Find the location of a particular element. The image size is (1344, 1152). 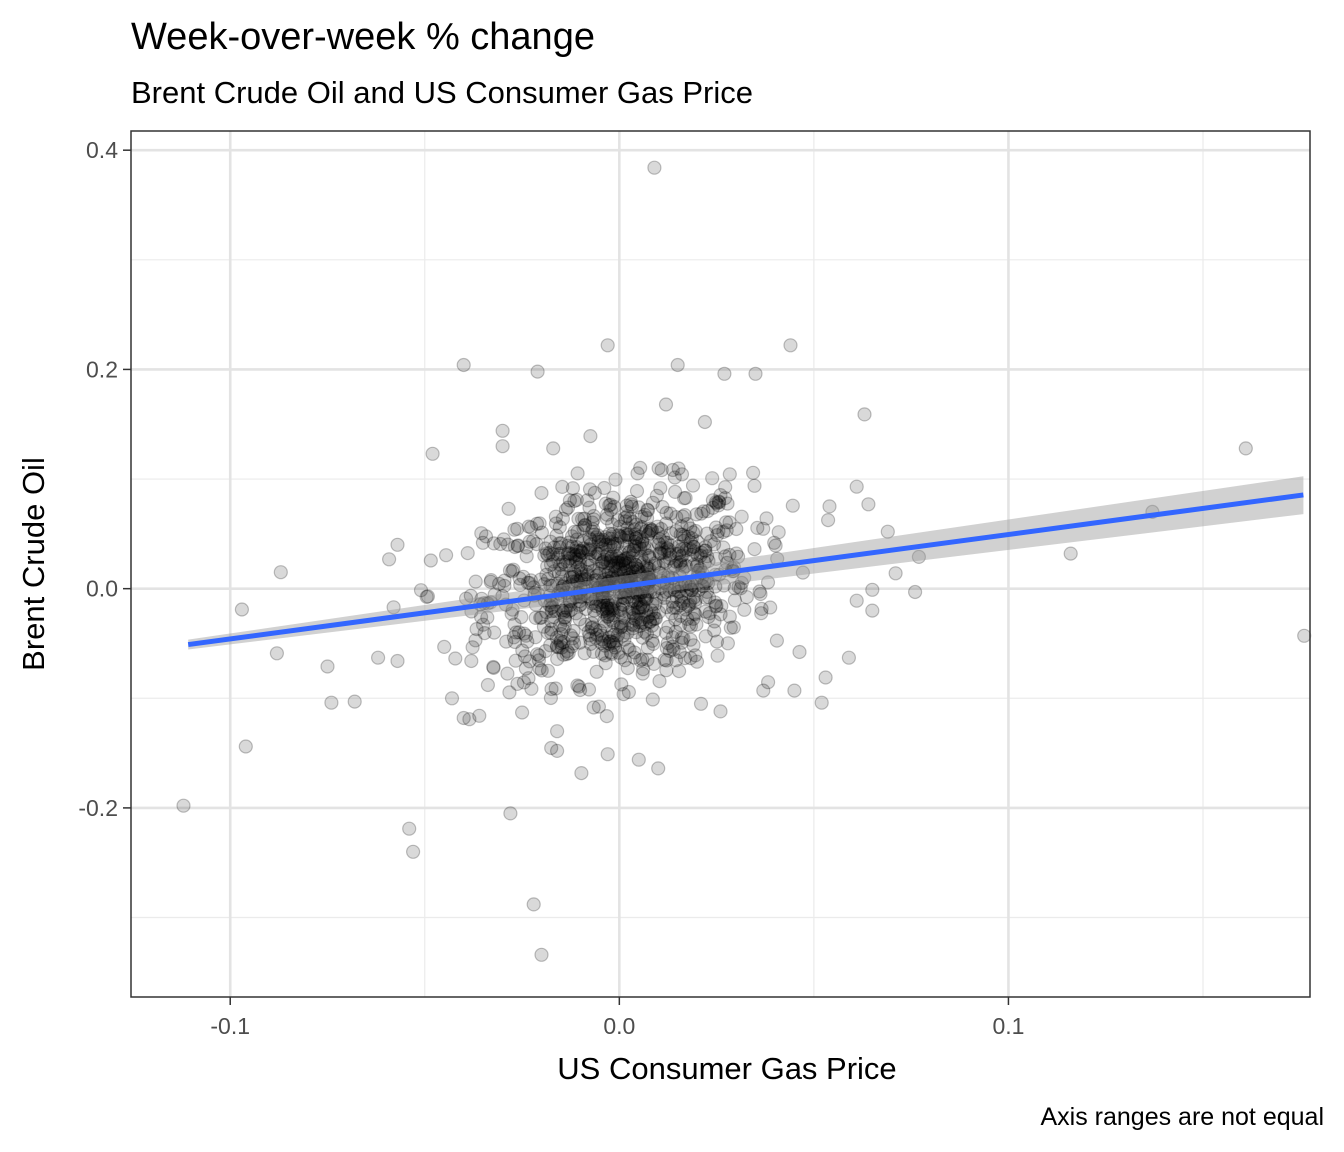

y-tick-label: 0.4 is located at coordinates (102, 150).